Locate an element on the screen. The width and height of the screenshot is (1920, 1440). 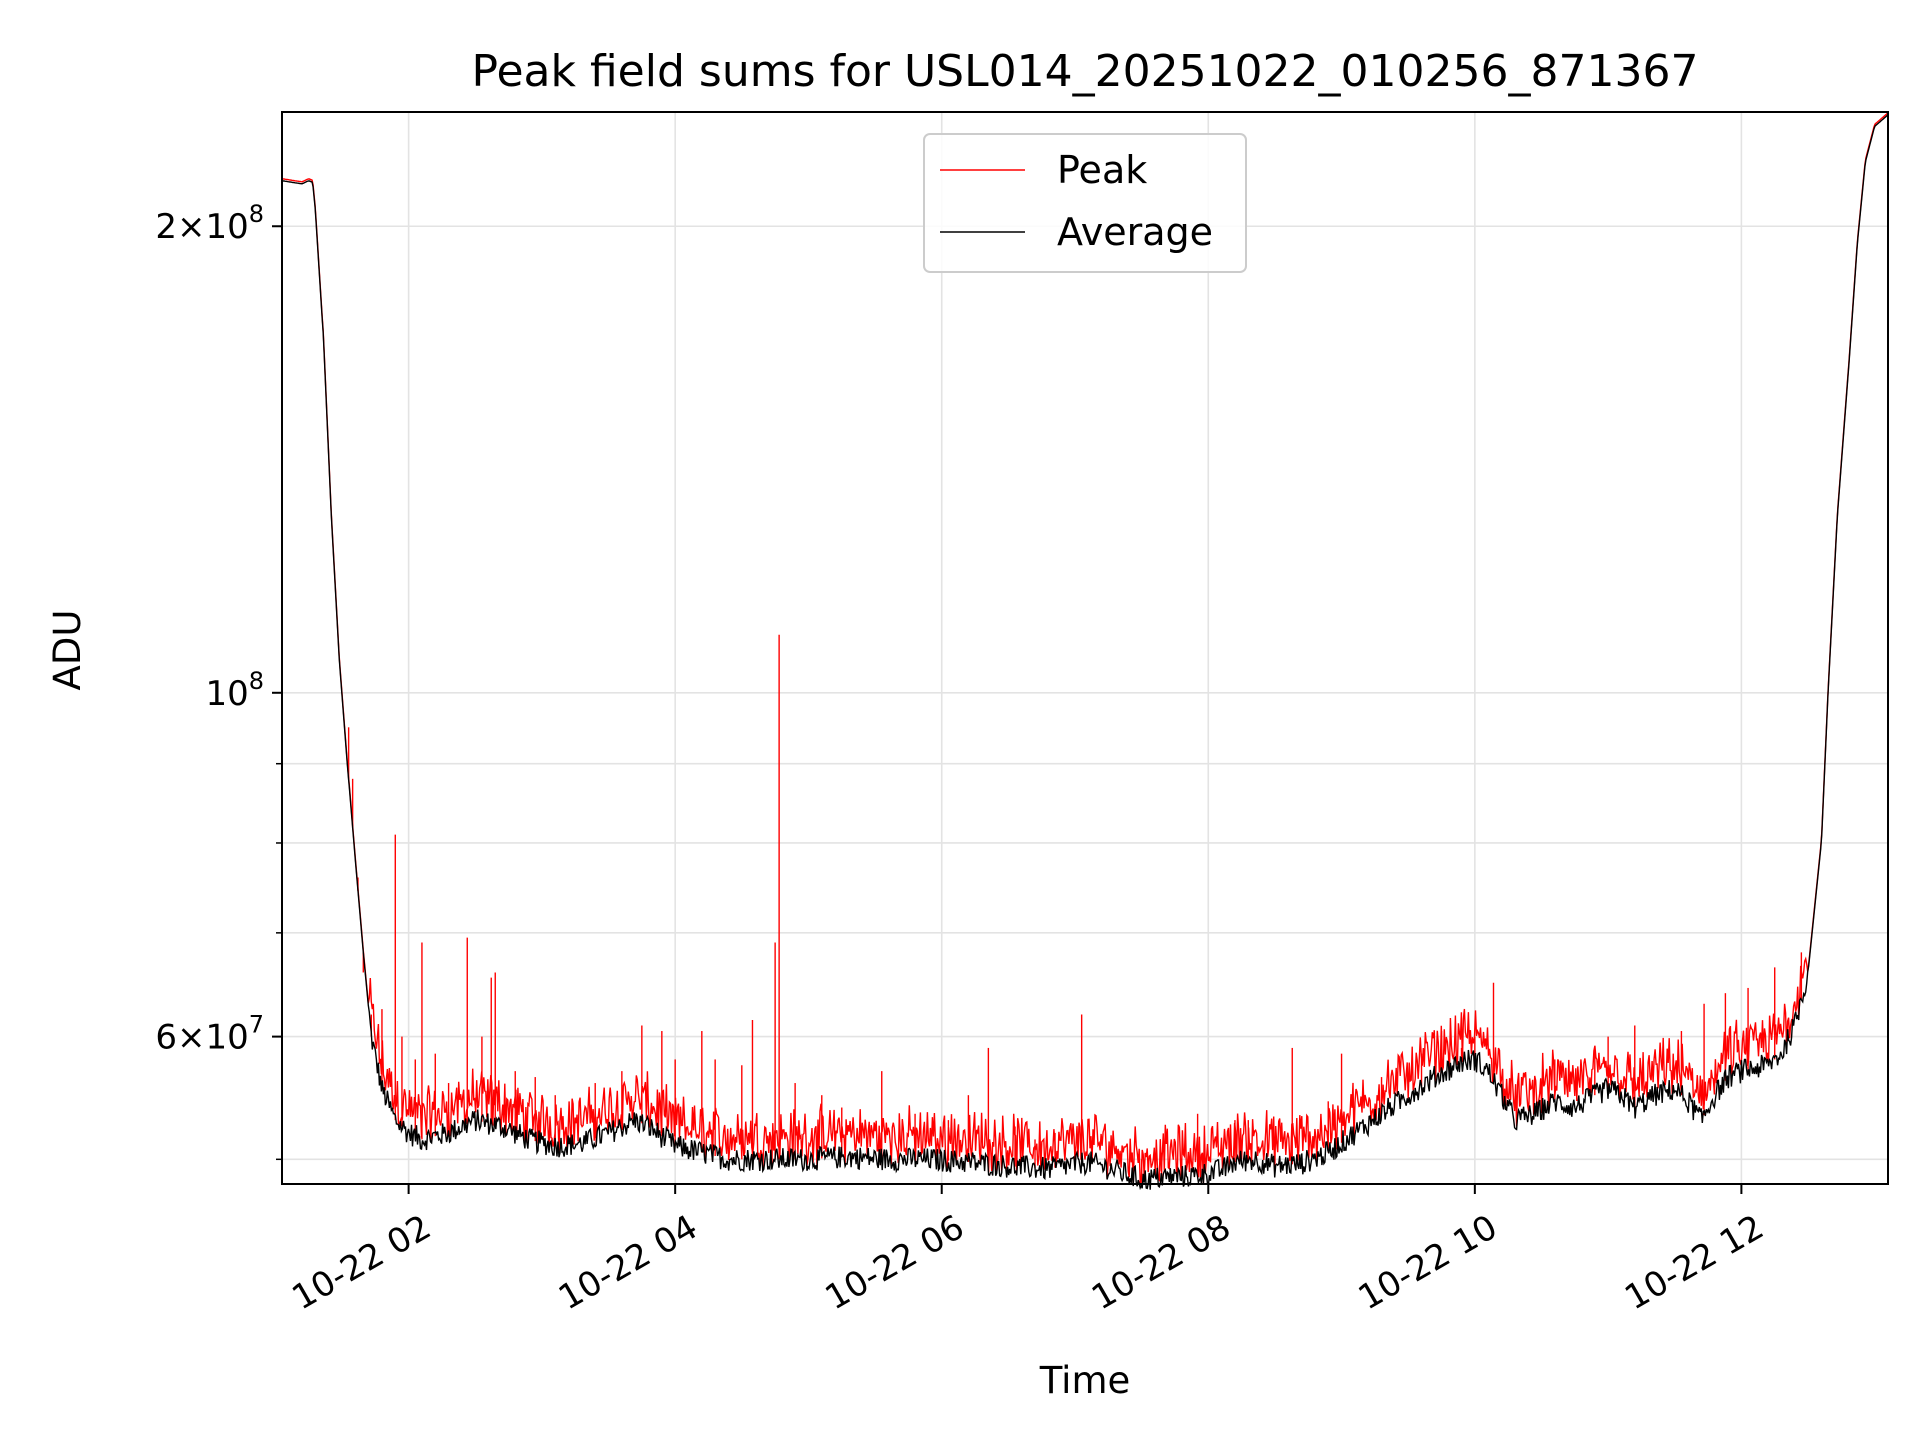
legend-label-peak: Peak is located at coordinates (1102, 170).